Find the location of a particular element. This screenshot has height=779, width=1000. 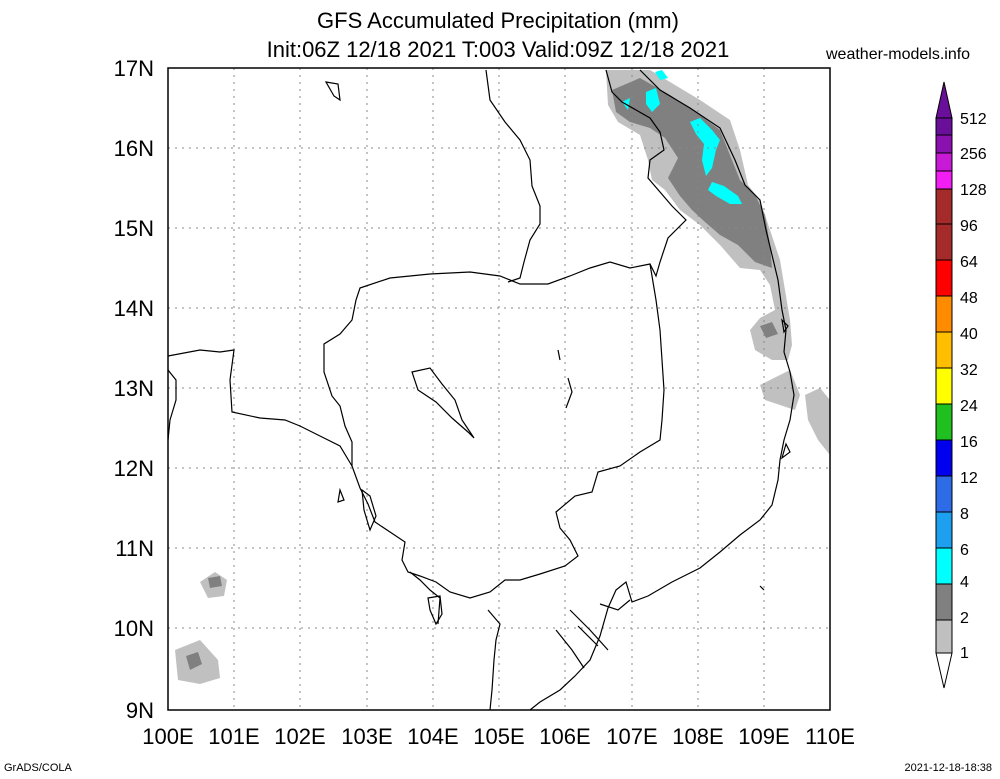

island-con-son is located at coordinates (762, 588).